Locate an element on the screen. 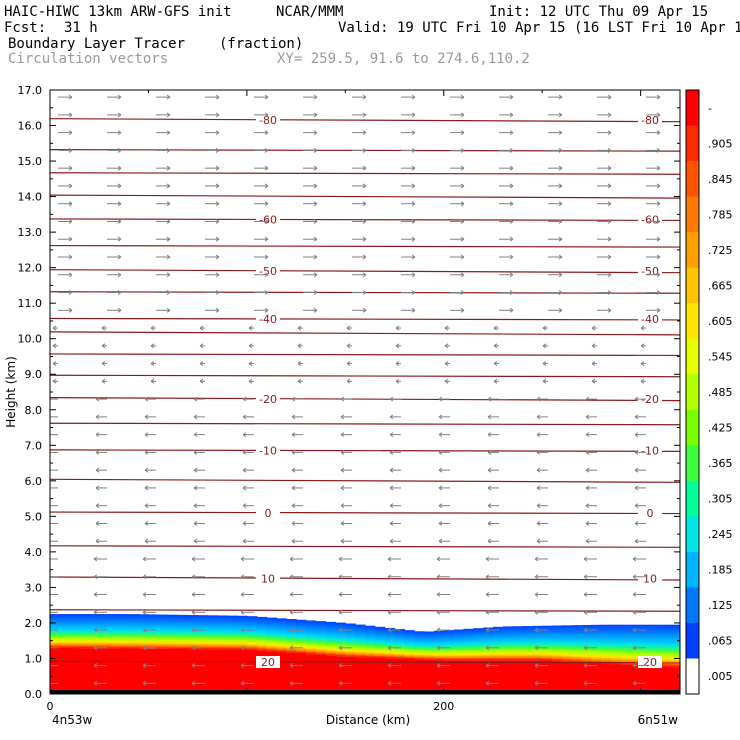 This screenshot has height=740, width=740. y-tick-label: 10.0 is located at coordinates (30, 339).